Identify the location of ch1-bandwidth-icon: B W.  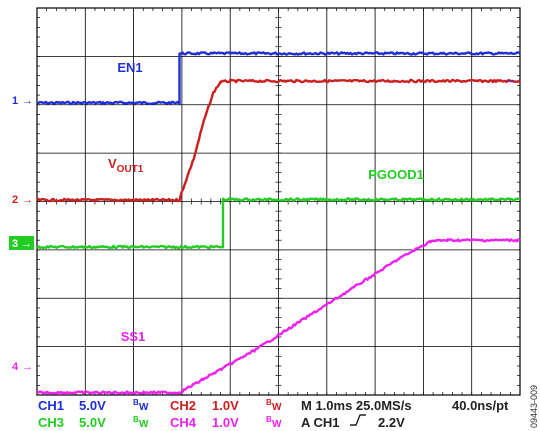
(141, 405).